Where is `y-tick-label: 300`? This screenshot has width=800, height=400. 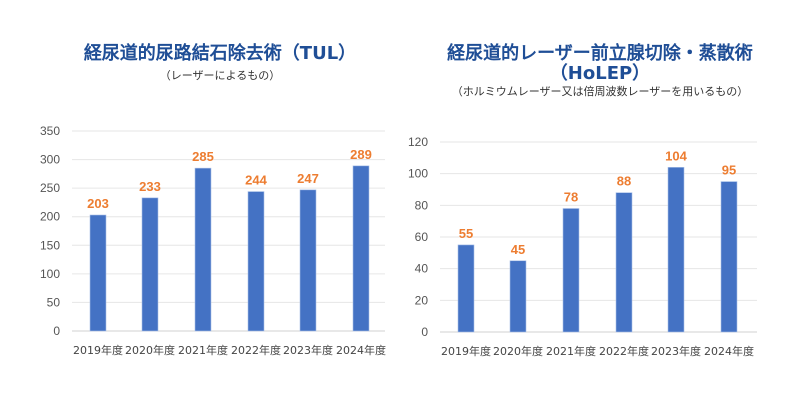
y-tick-label: 300 is located at coordinates (50, 160).